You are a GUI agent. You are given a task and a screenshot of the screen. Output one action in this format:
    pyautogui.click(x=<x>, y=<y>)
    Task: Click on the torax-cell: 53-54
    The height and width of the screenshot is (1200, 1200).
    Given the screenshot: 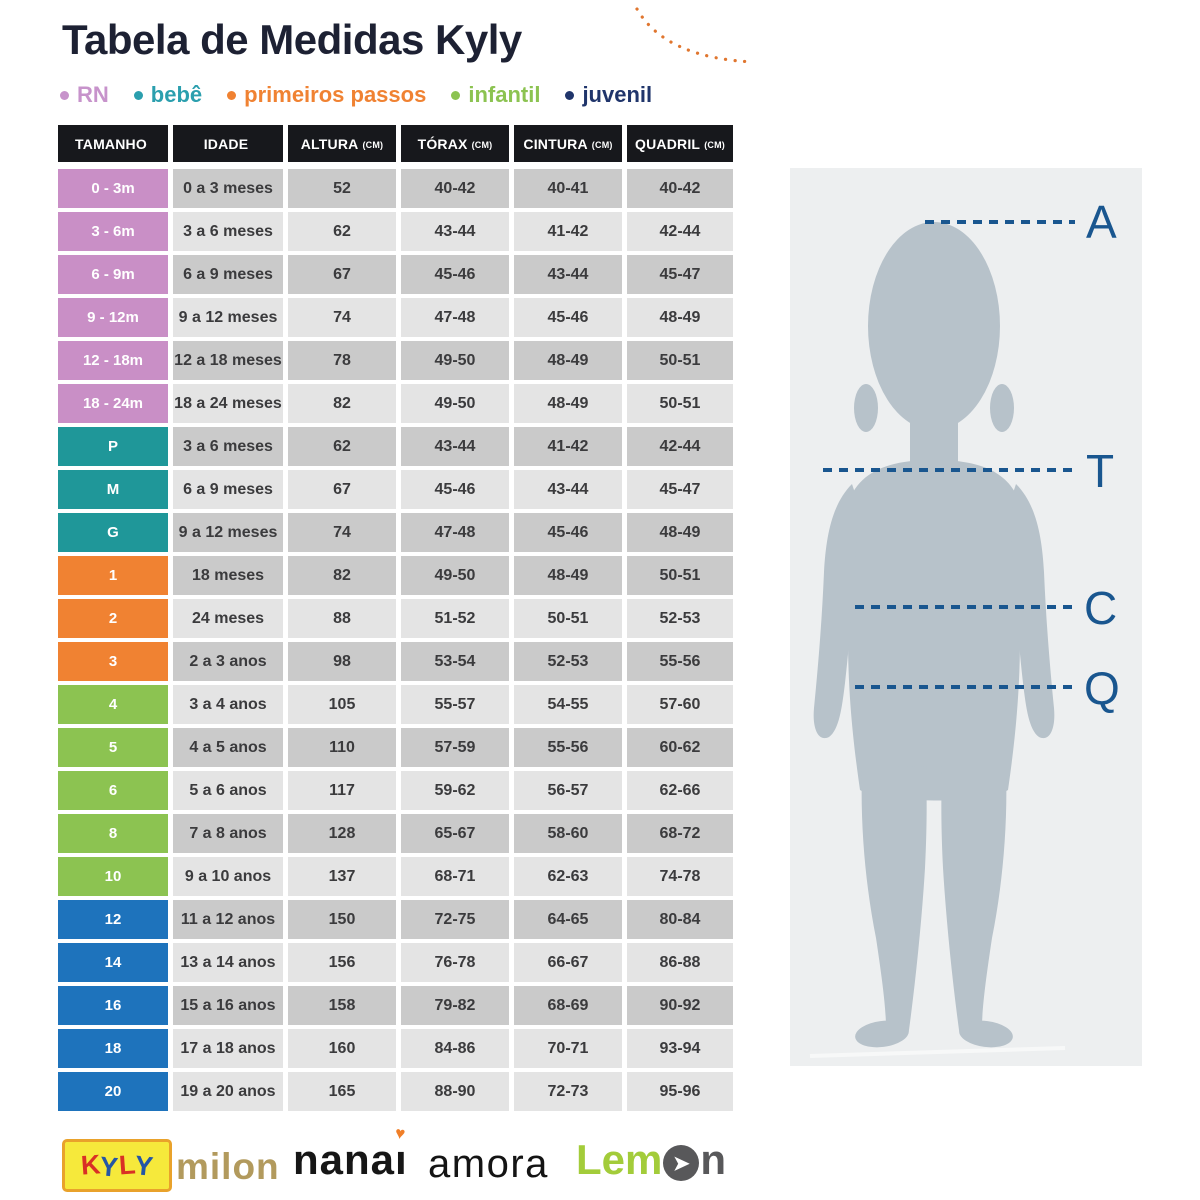 What is the action you would take?
    pyautogui.click(x=455, y=661)
    